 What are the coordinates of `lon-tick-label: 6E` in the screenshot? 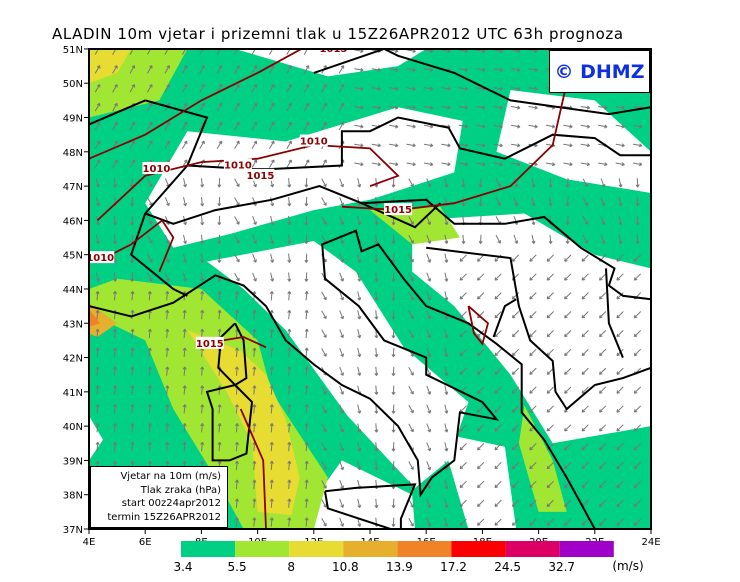 It's located at (145, 542).